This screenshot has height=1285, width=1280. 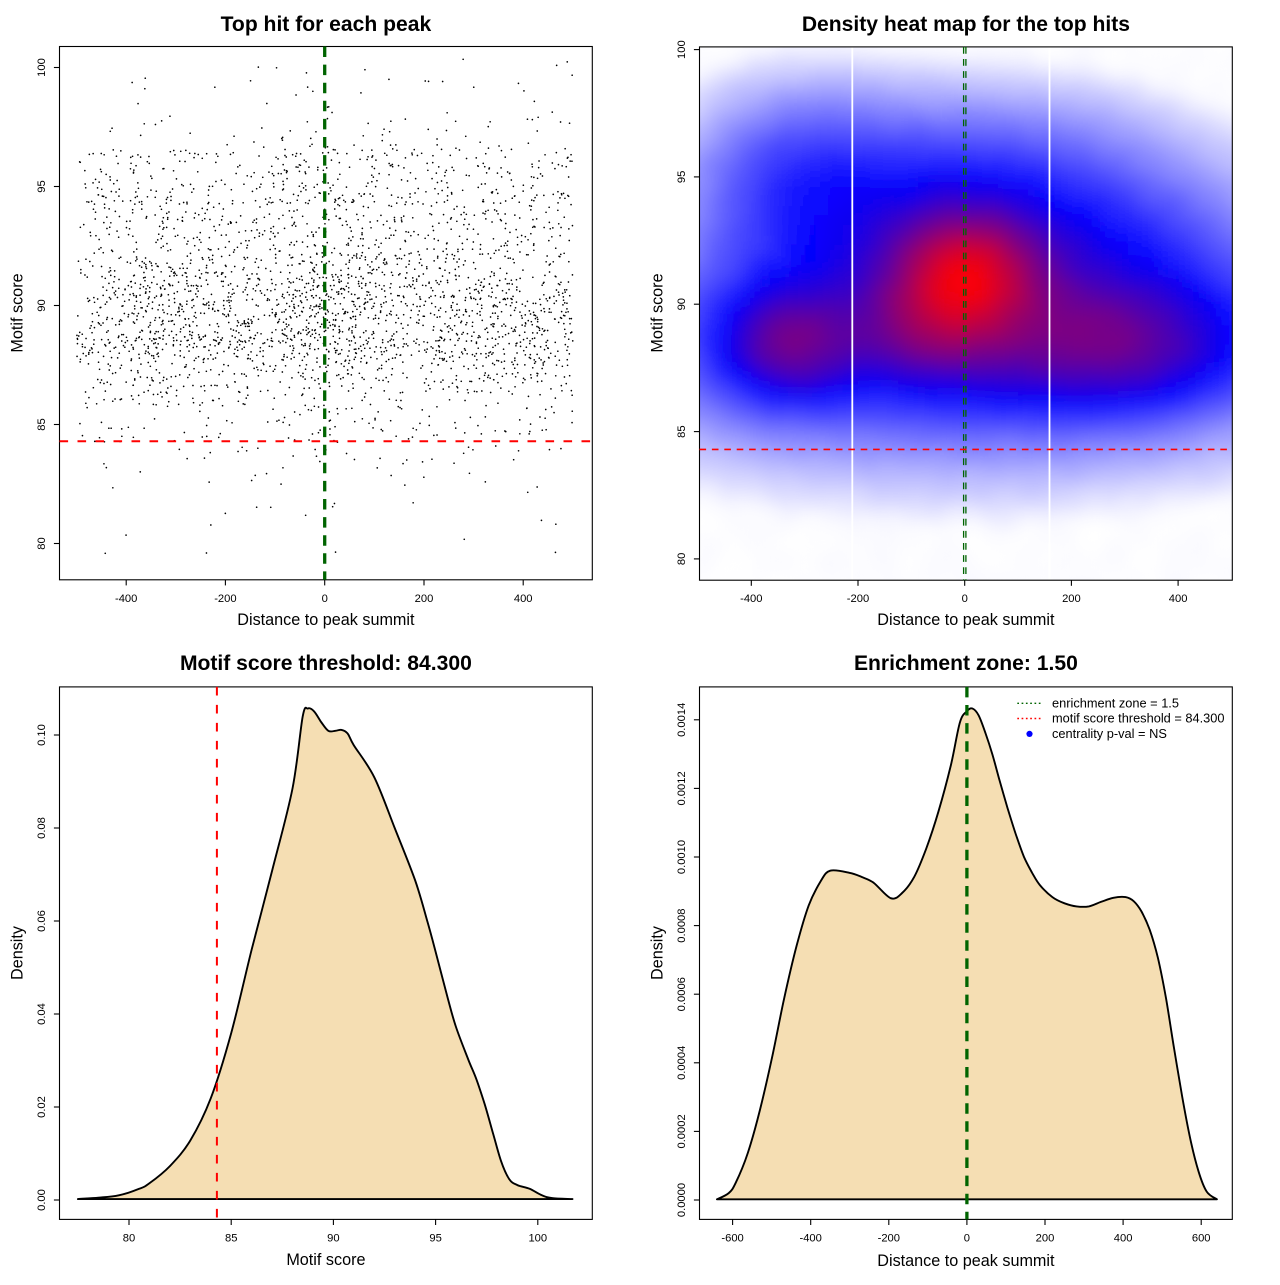 I want to click on svg-text: 600, so click(x=1201, y=1238).